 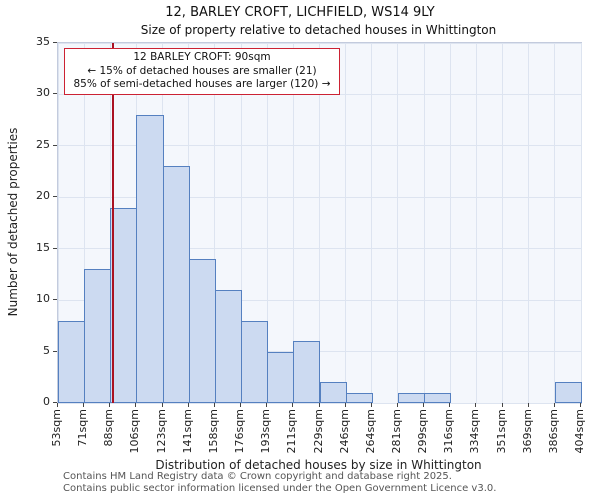 I want to click on x-tick-label: 281sqm, so click(x=396, y=431).